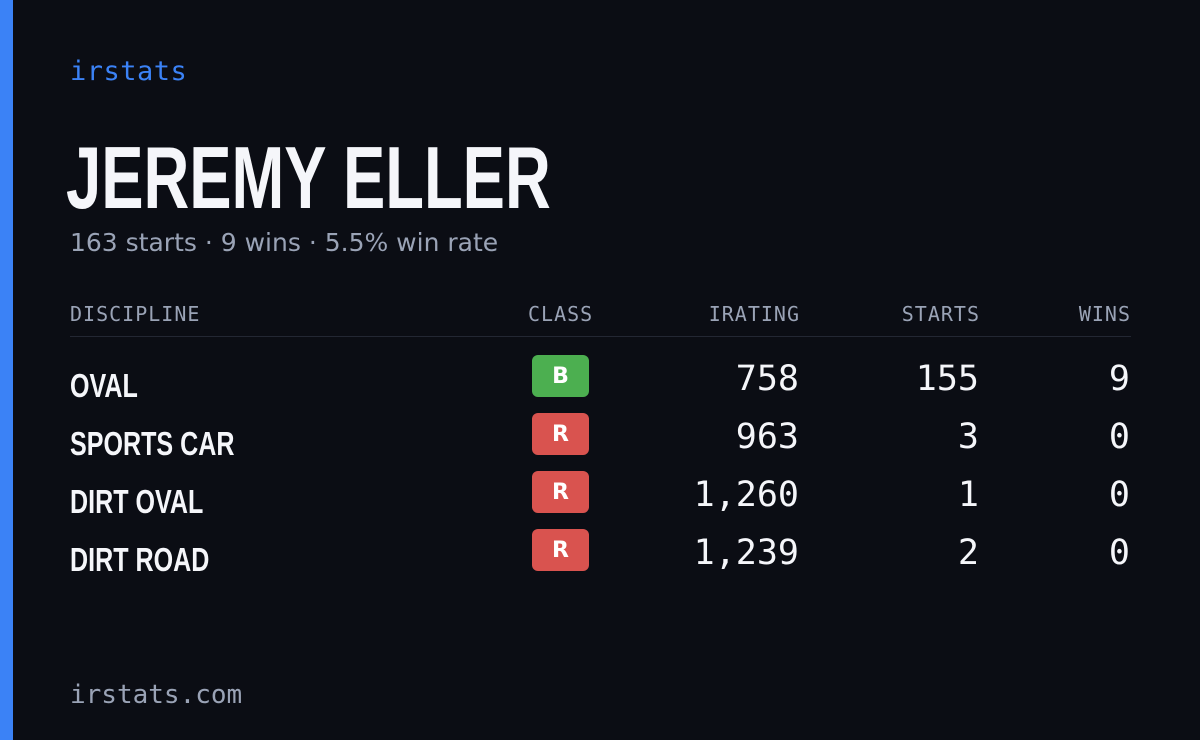 The image size is (1200, 740). I want to click on discipline-cell: OVAL, so click(104, 385).